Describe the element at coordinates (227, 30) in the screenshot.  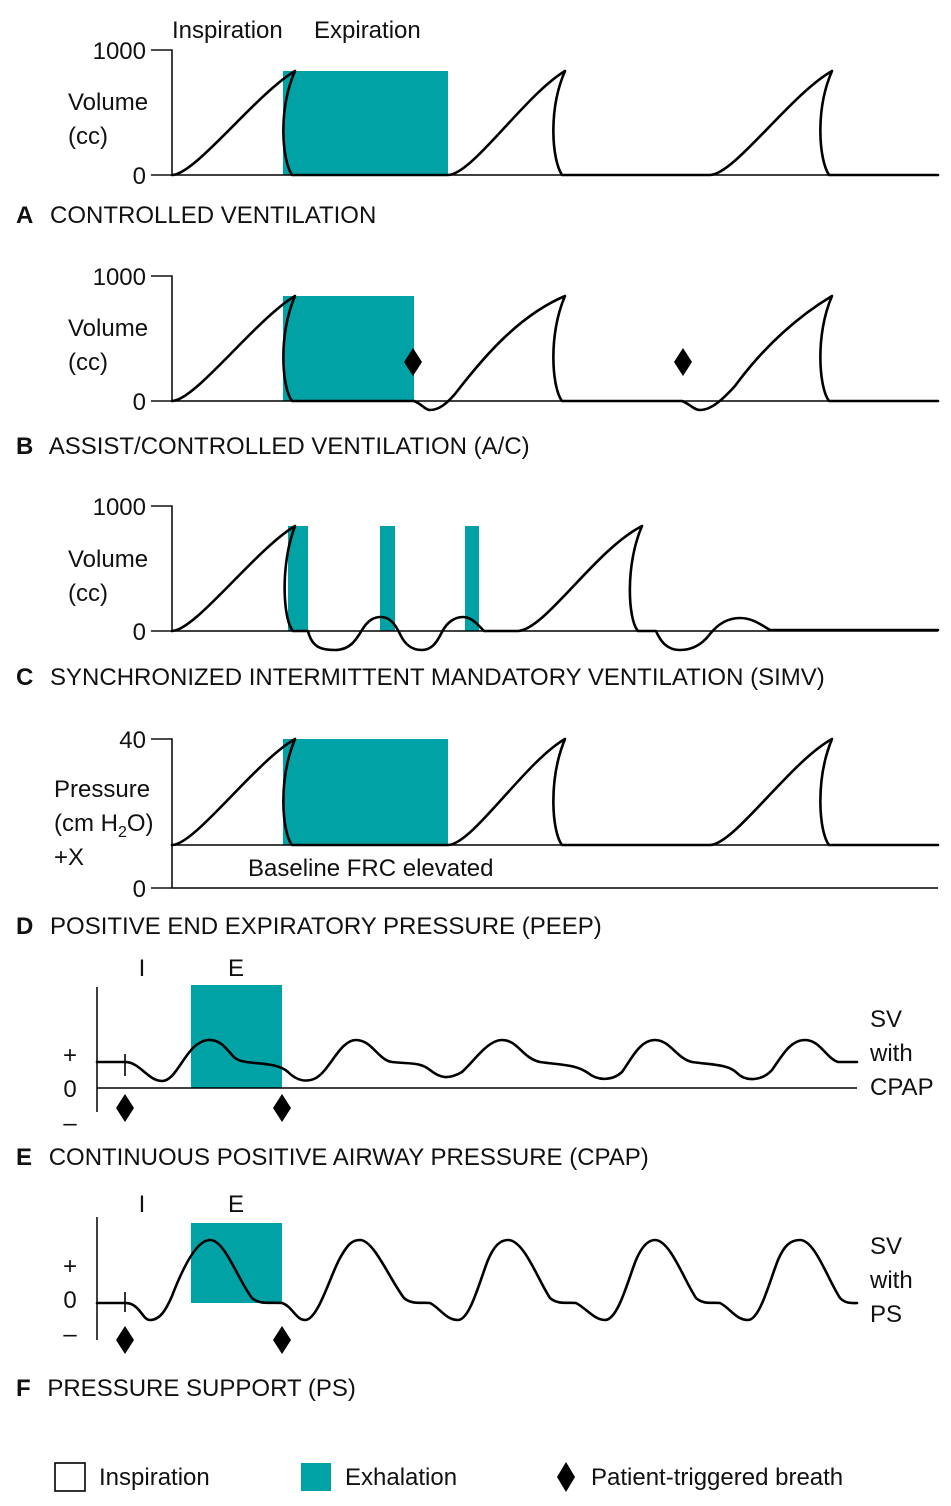
I see `phase-inspiration-label: Inspiration` at that location.